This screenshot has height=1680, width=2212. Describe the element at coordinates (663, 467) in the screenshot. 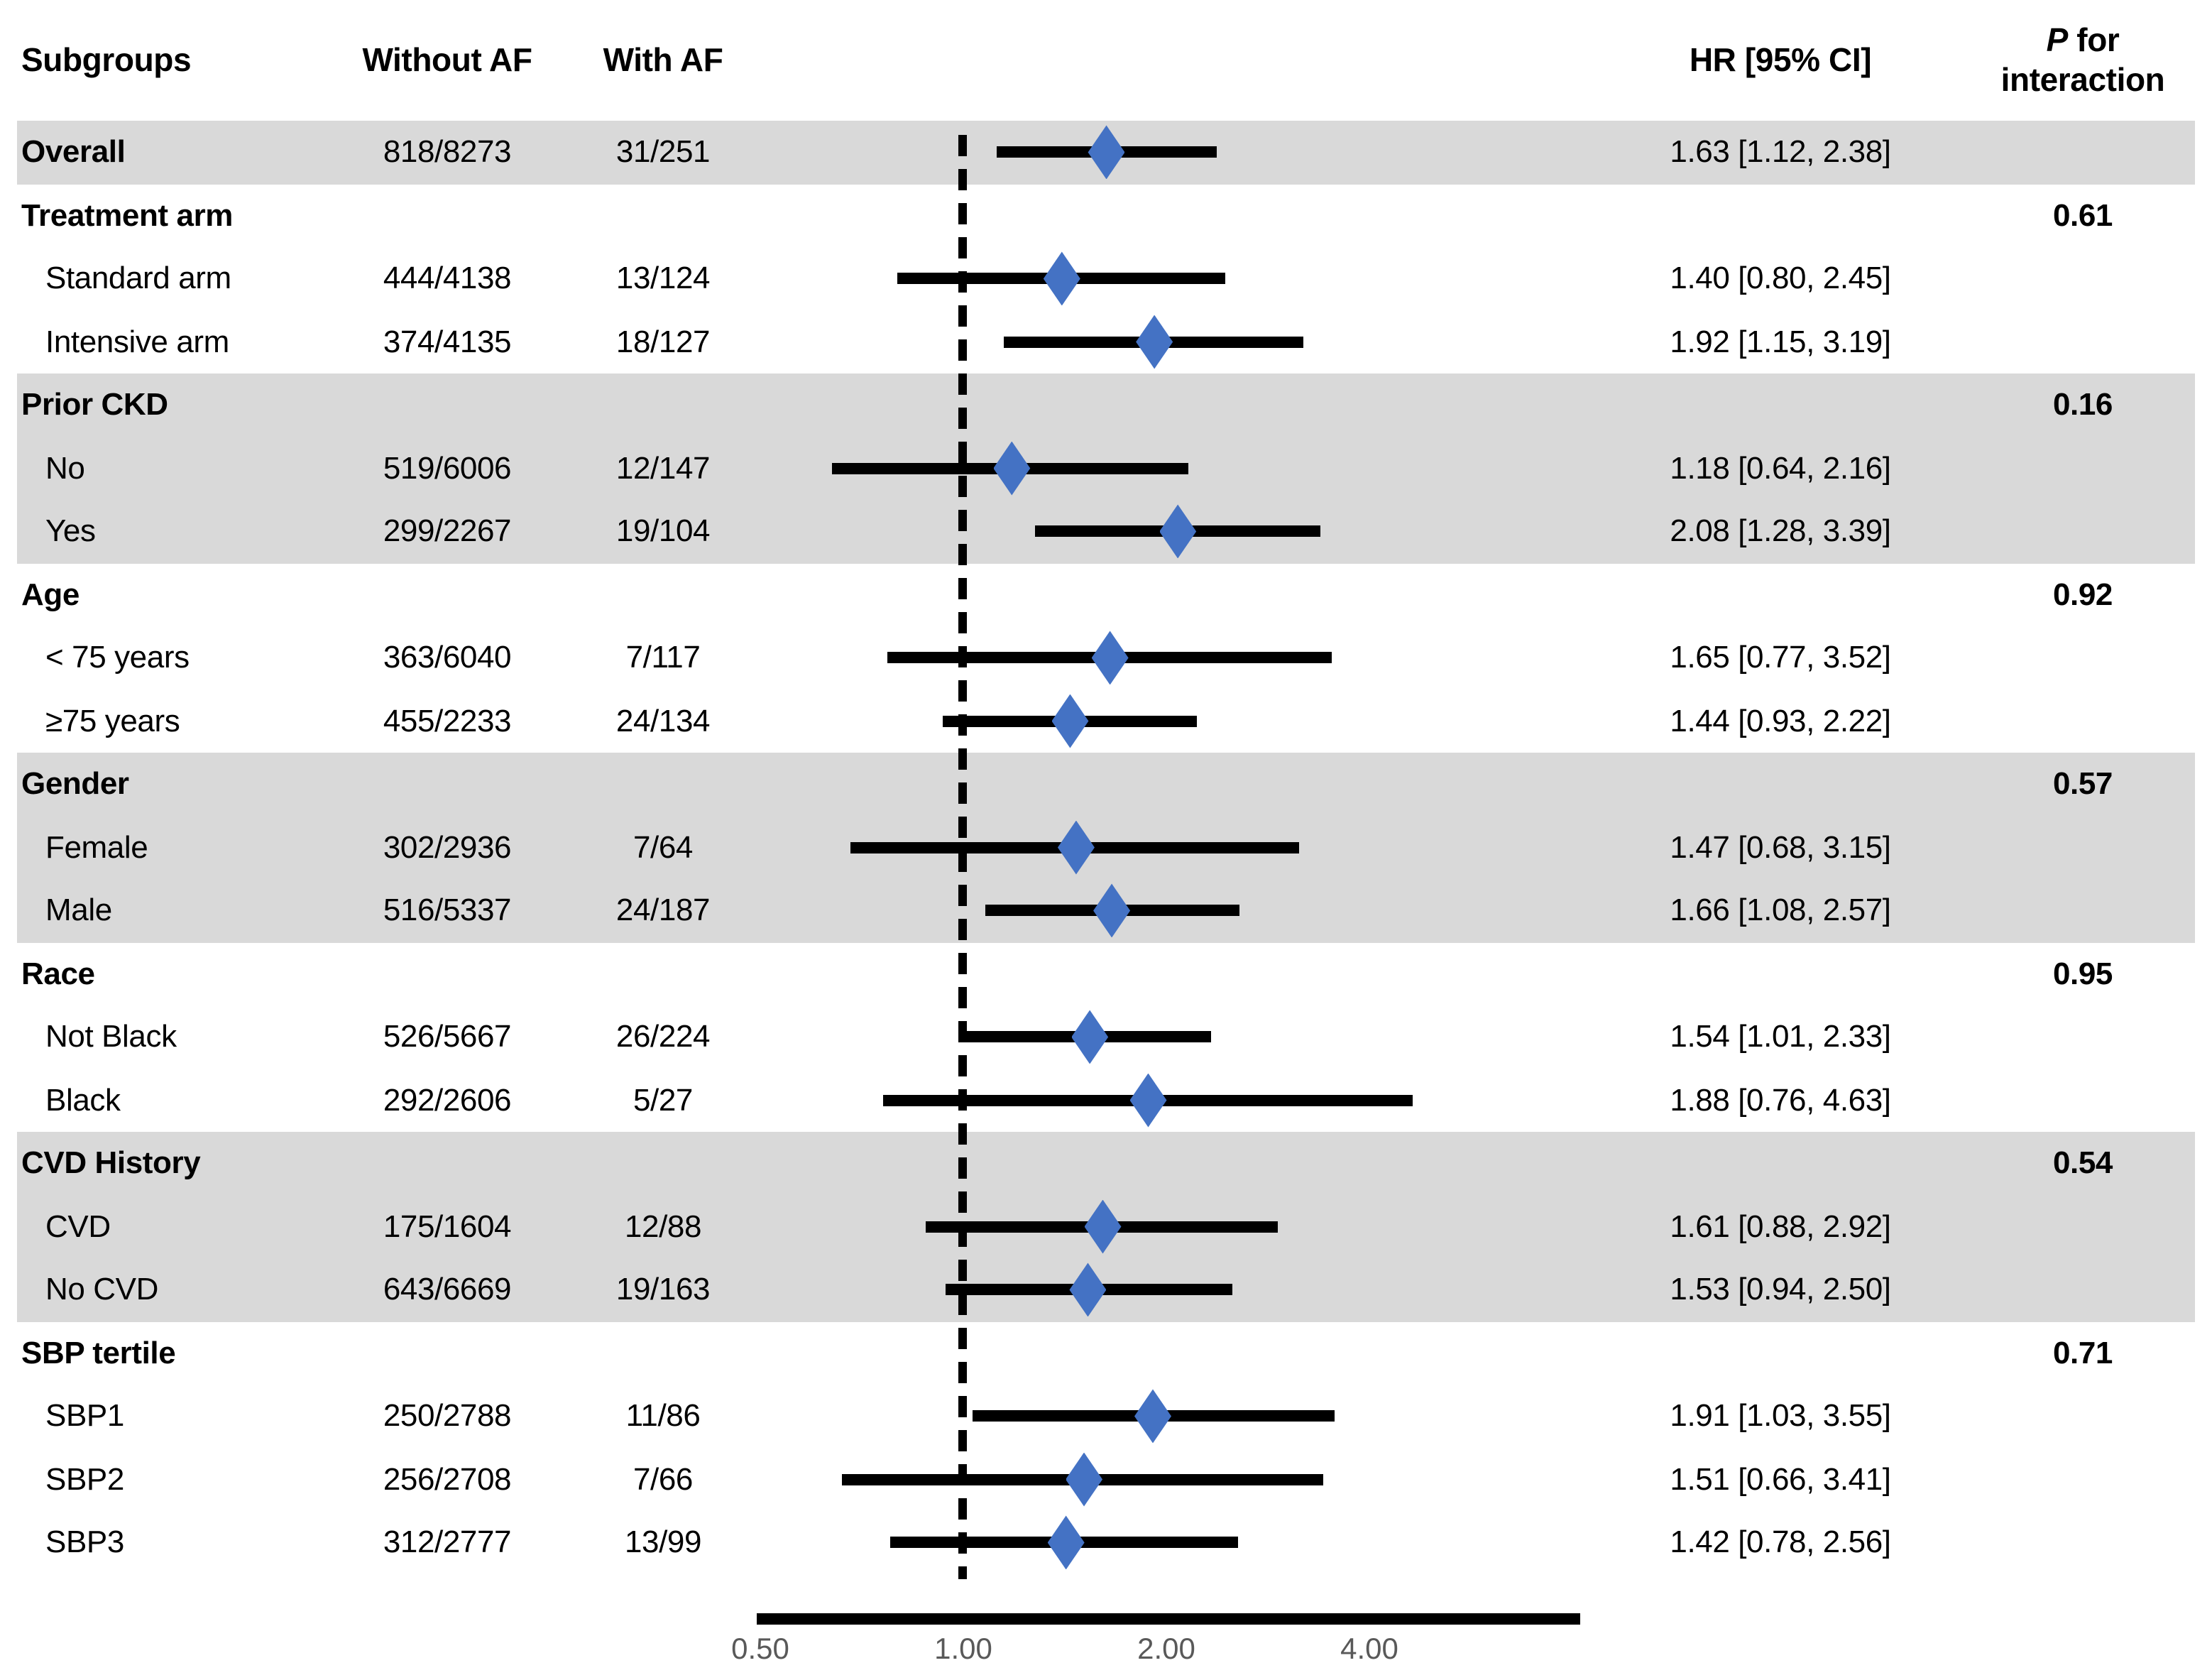

I see `with-af-count: 12/147` at that location.